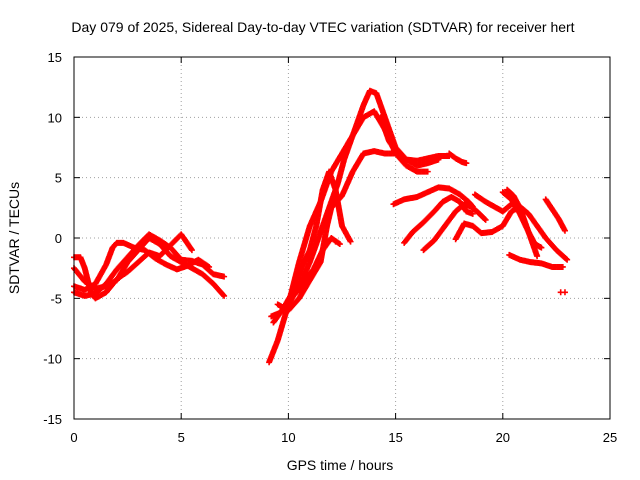 The image size is (640, 480). I want to click on x-axis-label: GPS time / hours, so click(340, 465).